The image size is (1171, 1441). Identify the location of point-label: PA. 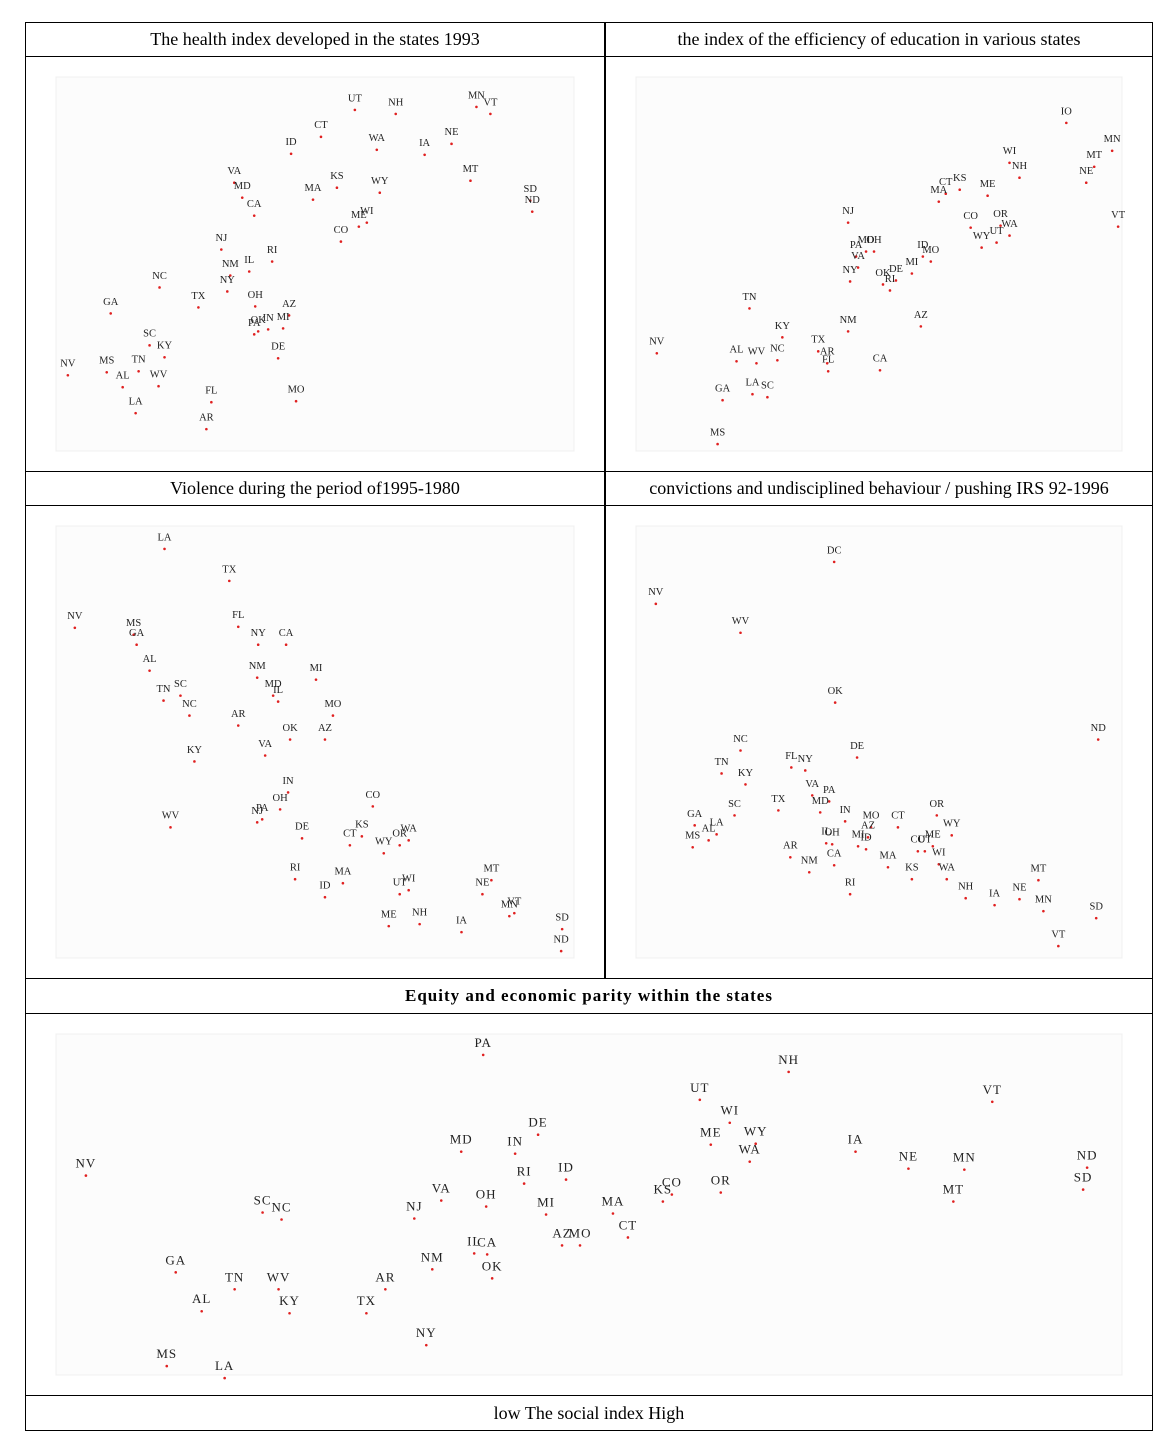
(254, 323).